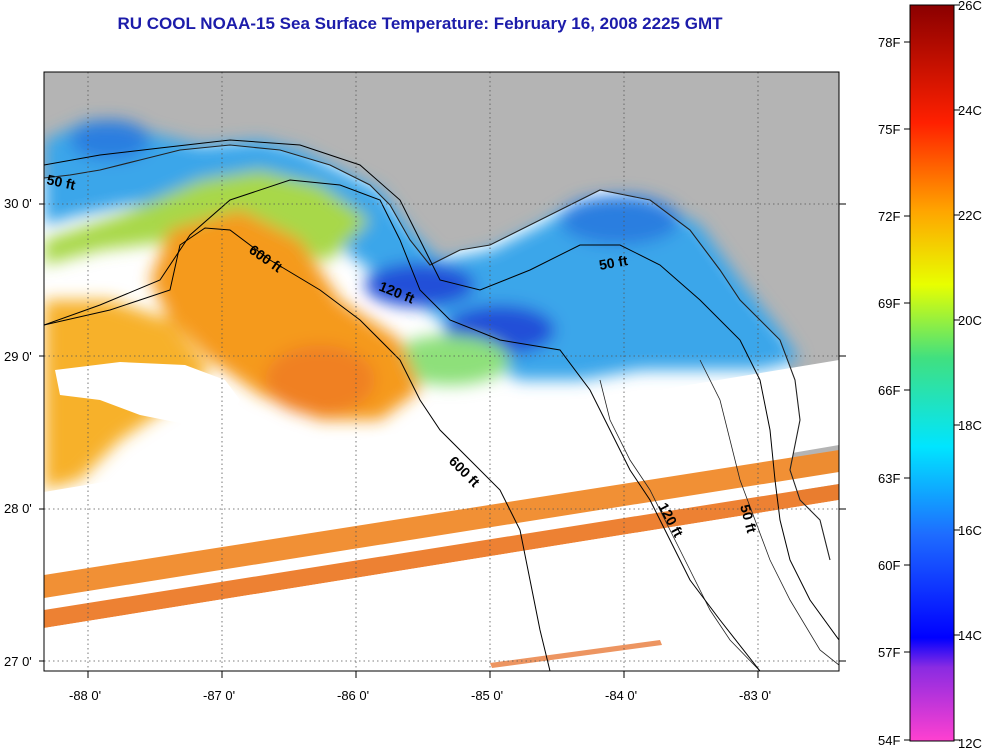  What do you see at coordinates (621, 695) in the screenshot?
I see `lon-label: -84 0'` at bounding box center [621, 695].